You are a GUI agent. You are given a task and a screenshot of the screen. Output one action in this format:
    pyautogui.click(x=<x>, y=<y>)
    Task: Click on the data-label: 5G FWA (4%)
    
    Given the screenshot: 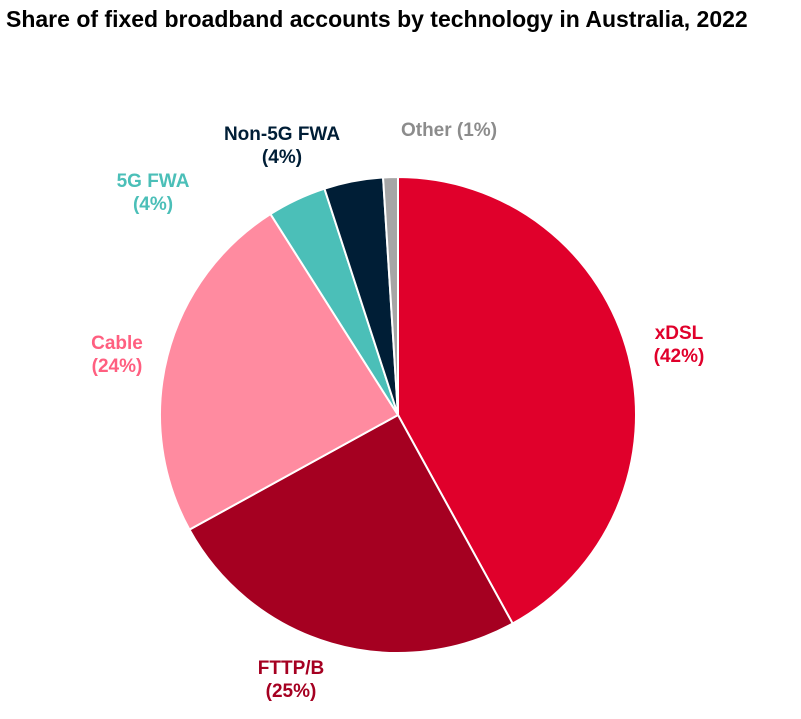 What is the action you would take?
    pyautogui.click(x=153, y=193)
    